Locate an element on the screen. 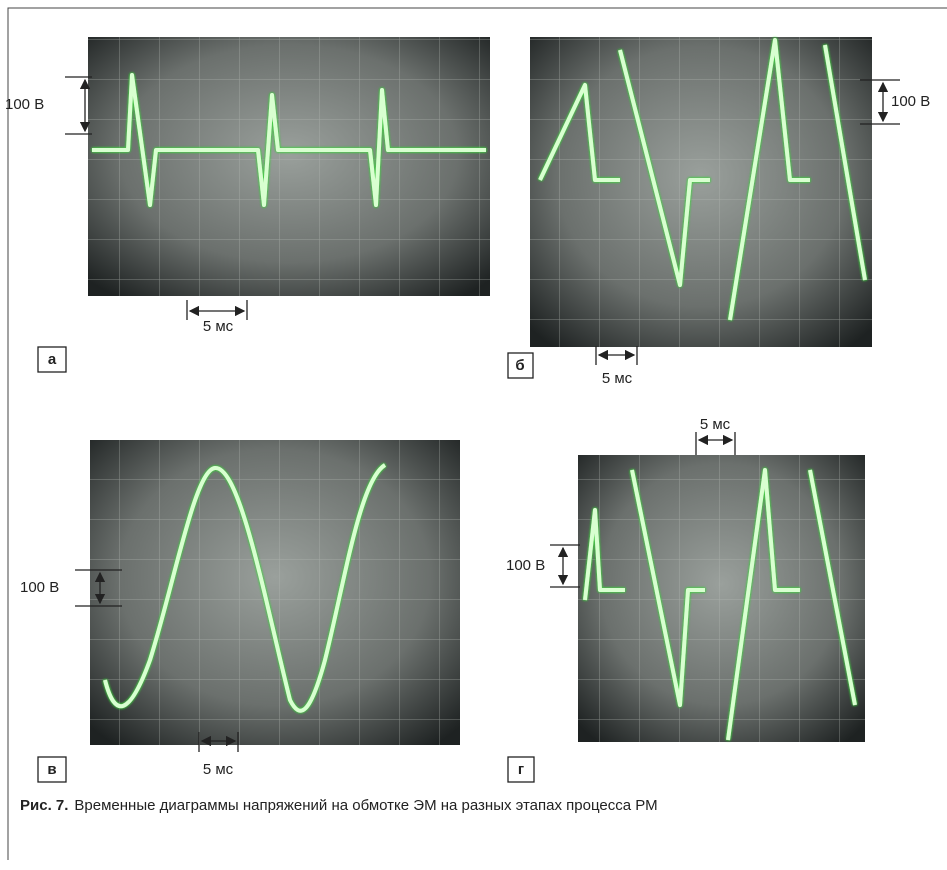 Image resolution: width=947 pixels, height=870 pixels. panel-label: б is located at coordinates (519, 365).